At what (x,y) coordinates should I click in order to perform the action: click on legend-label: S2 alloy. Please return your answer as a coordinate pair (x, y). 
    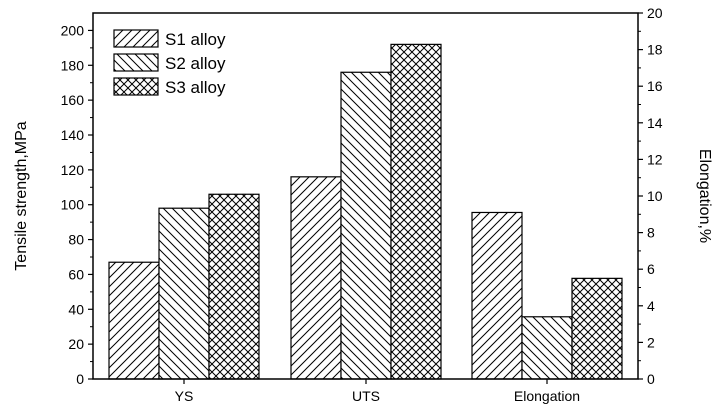
    Looking at the image, I should click on (195, 63).